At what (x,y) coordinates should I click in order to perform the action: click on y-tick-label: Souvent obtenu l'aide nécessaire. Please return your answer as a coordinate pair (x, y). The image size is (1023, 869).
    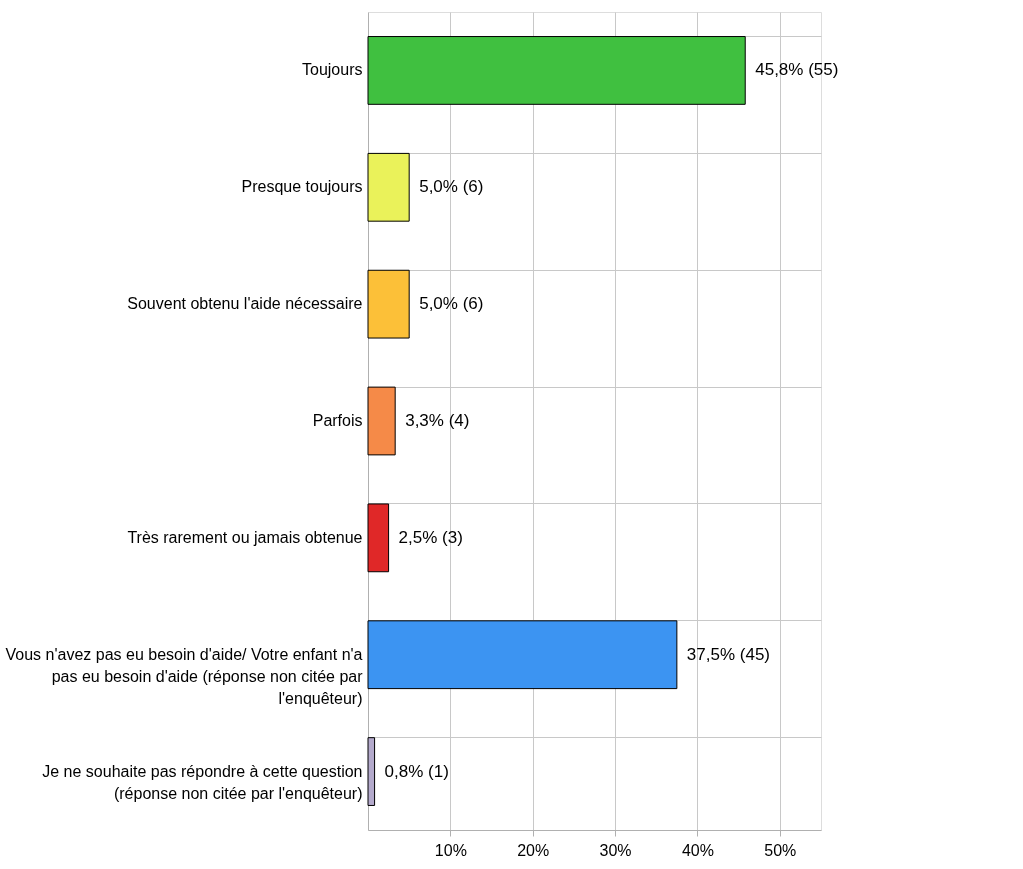
    Looking at the image, I should click on (245, 304).